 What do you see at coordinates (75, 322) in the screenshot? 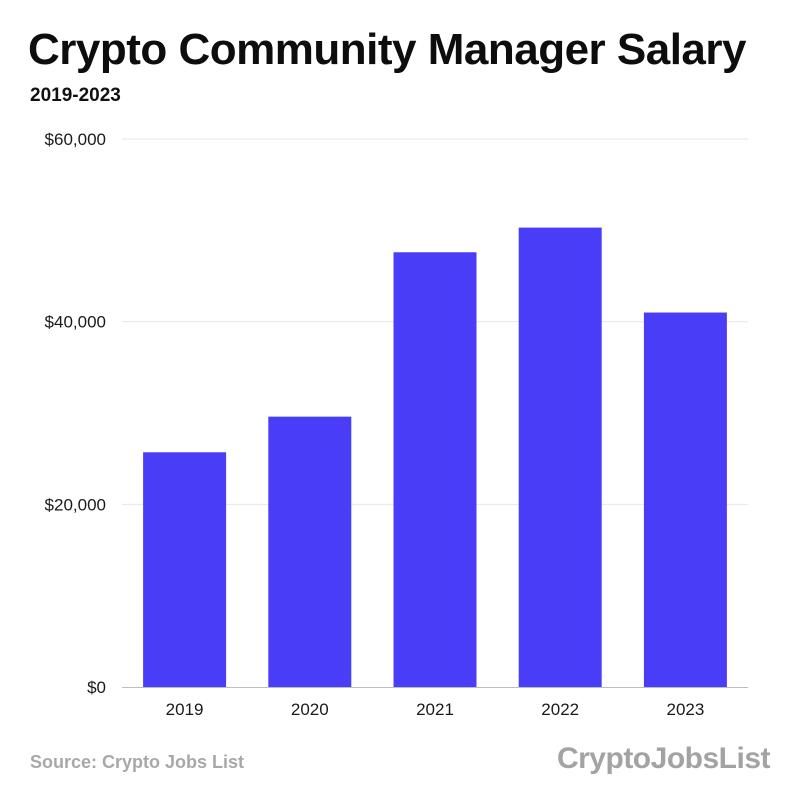
I see `y-tick-label: $40,000` at bounding box center [75, 322].